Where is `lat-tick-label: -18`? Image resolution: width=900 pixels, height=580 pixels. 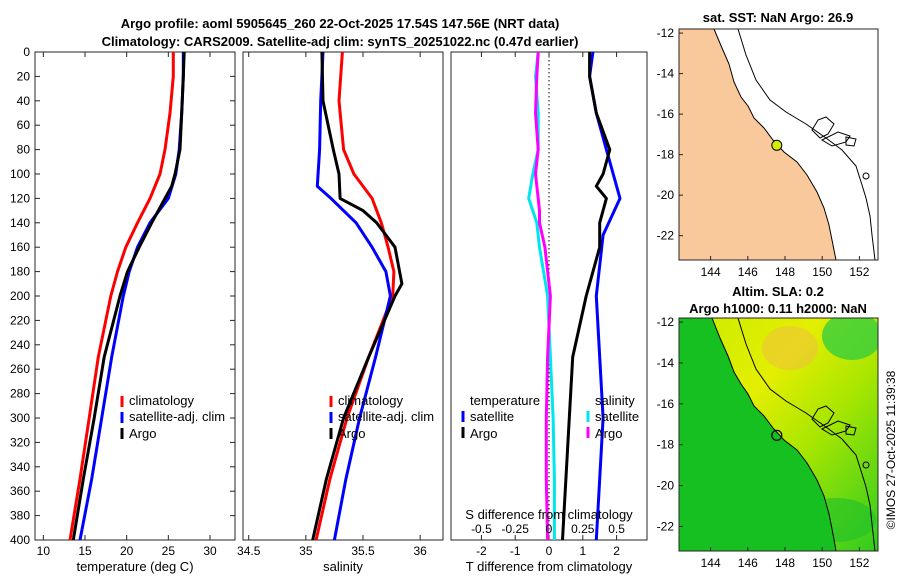
lat-tick-label: -18 is located at coordinates (666, 445).